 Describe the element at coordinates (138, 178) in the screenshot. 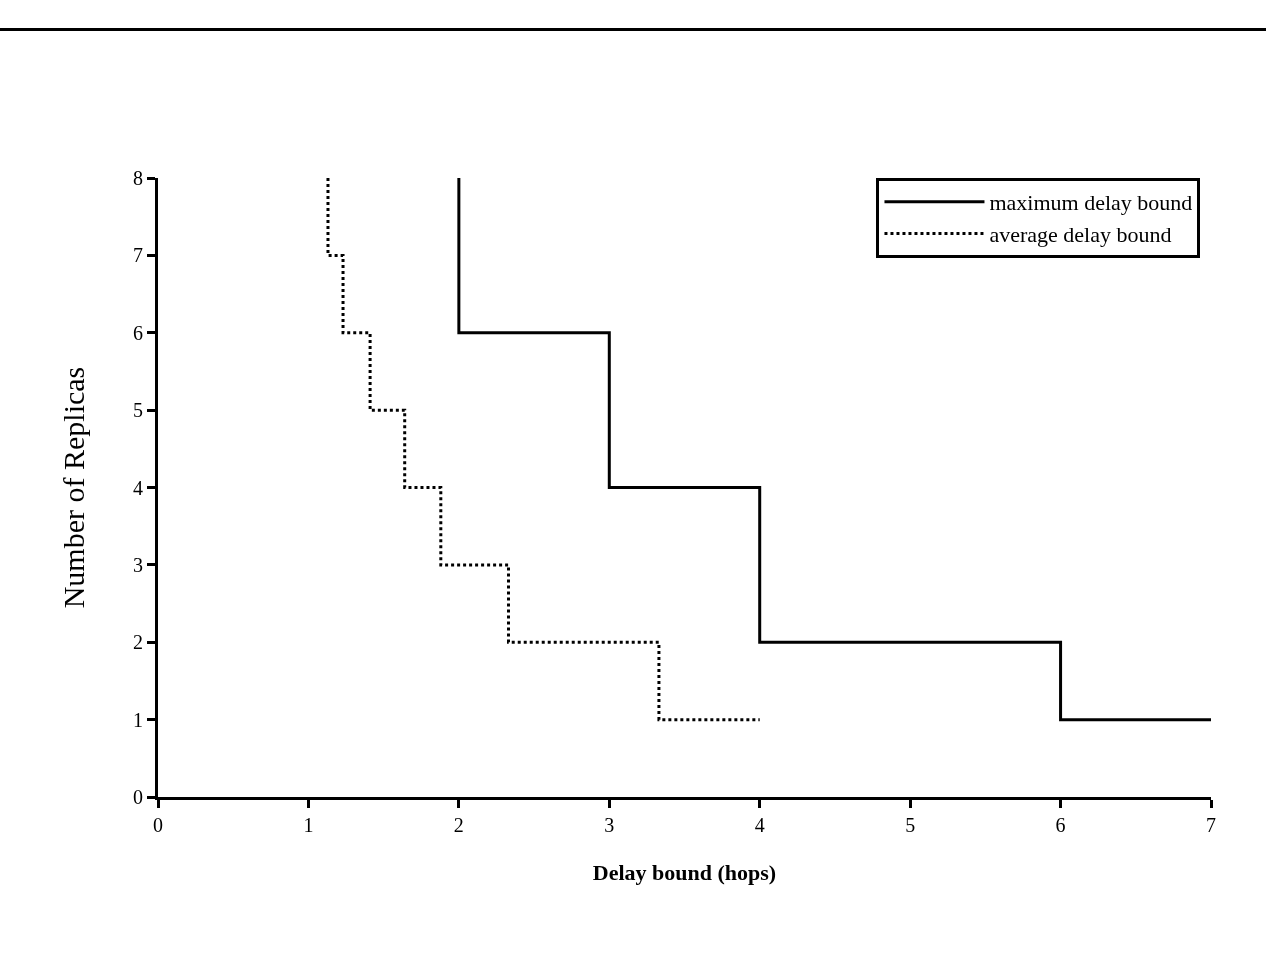

I see `y-tick-label: 8` at that location.